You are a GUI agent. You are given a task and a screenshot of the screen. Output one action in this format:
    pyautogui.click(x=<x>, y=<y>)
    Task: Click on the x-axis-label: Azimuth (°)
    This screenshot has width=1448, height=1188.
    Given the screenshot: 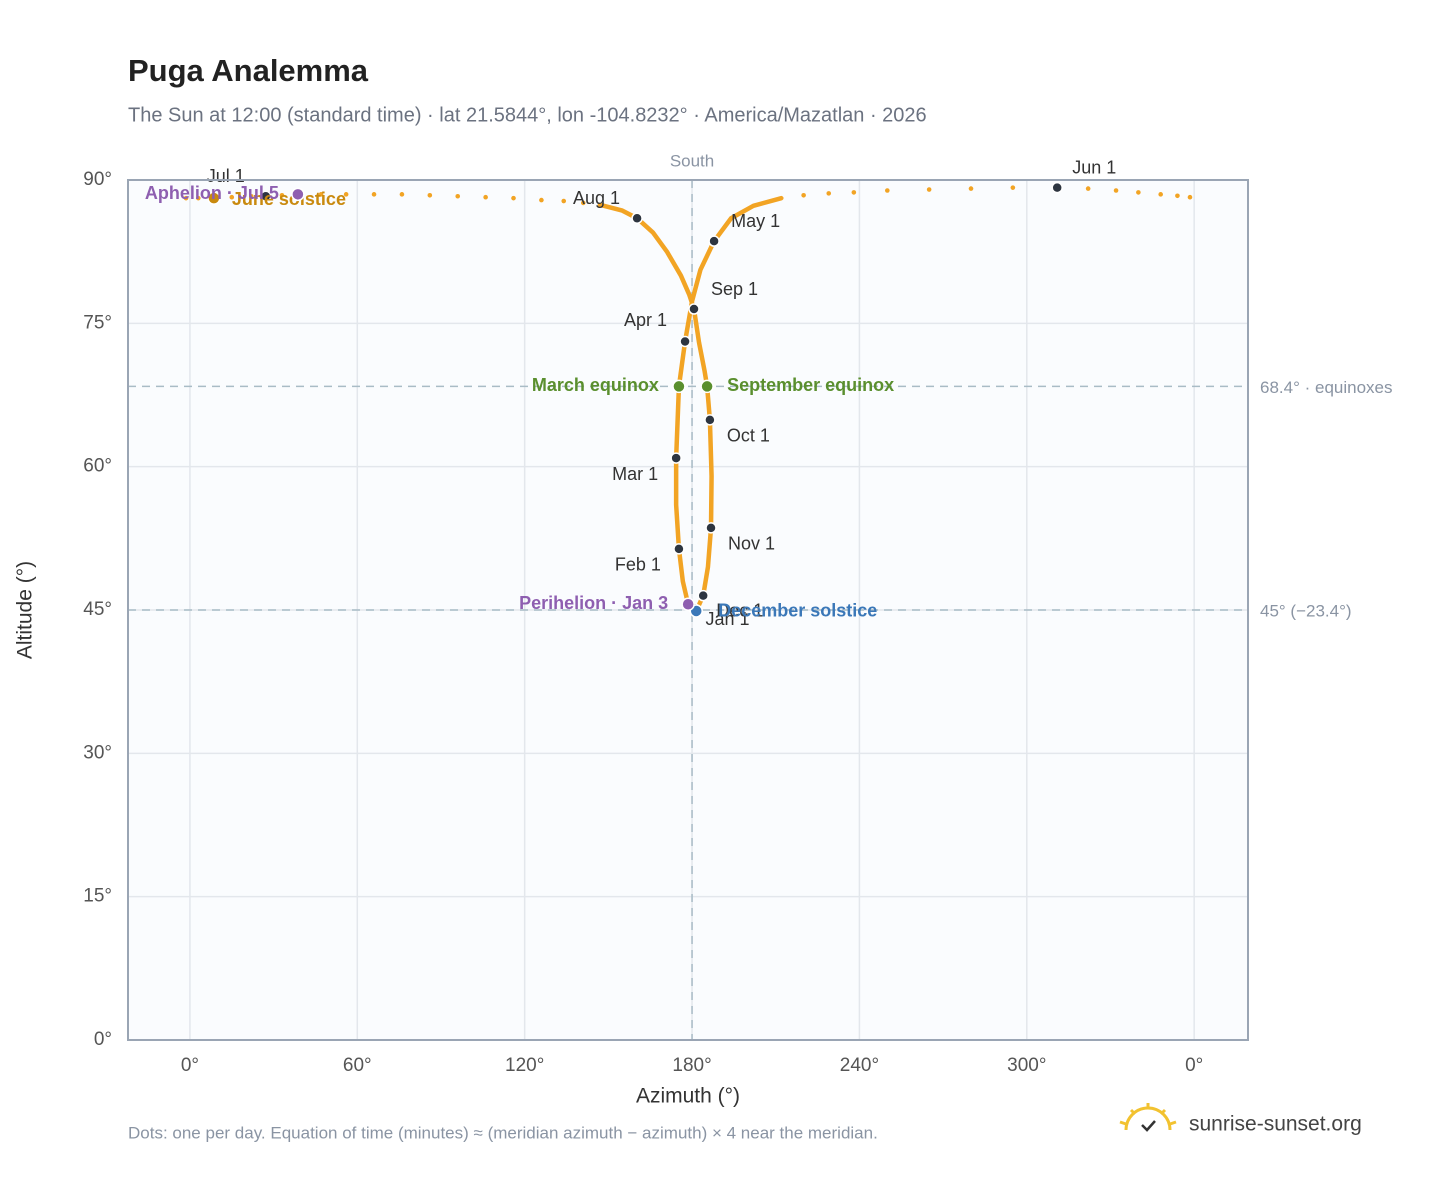 What is the action you would take?
    pyautogui.click(x=688, y=1096)
    